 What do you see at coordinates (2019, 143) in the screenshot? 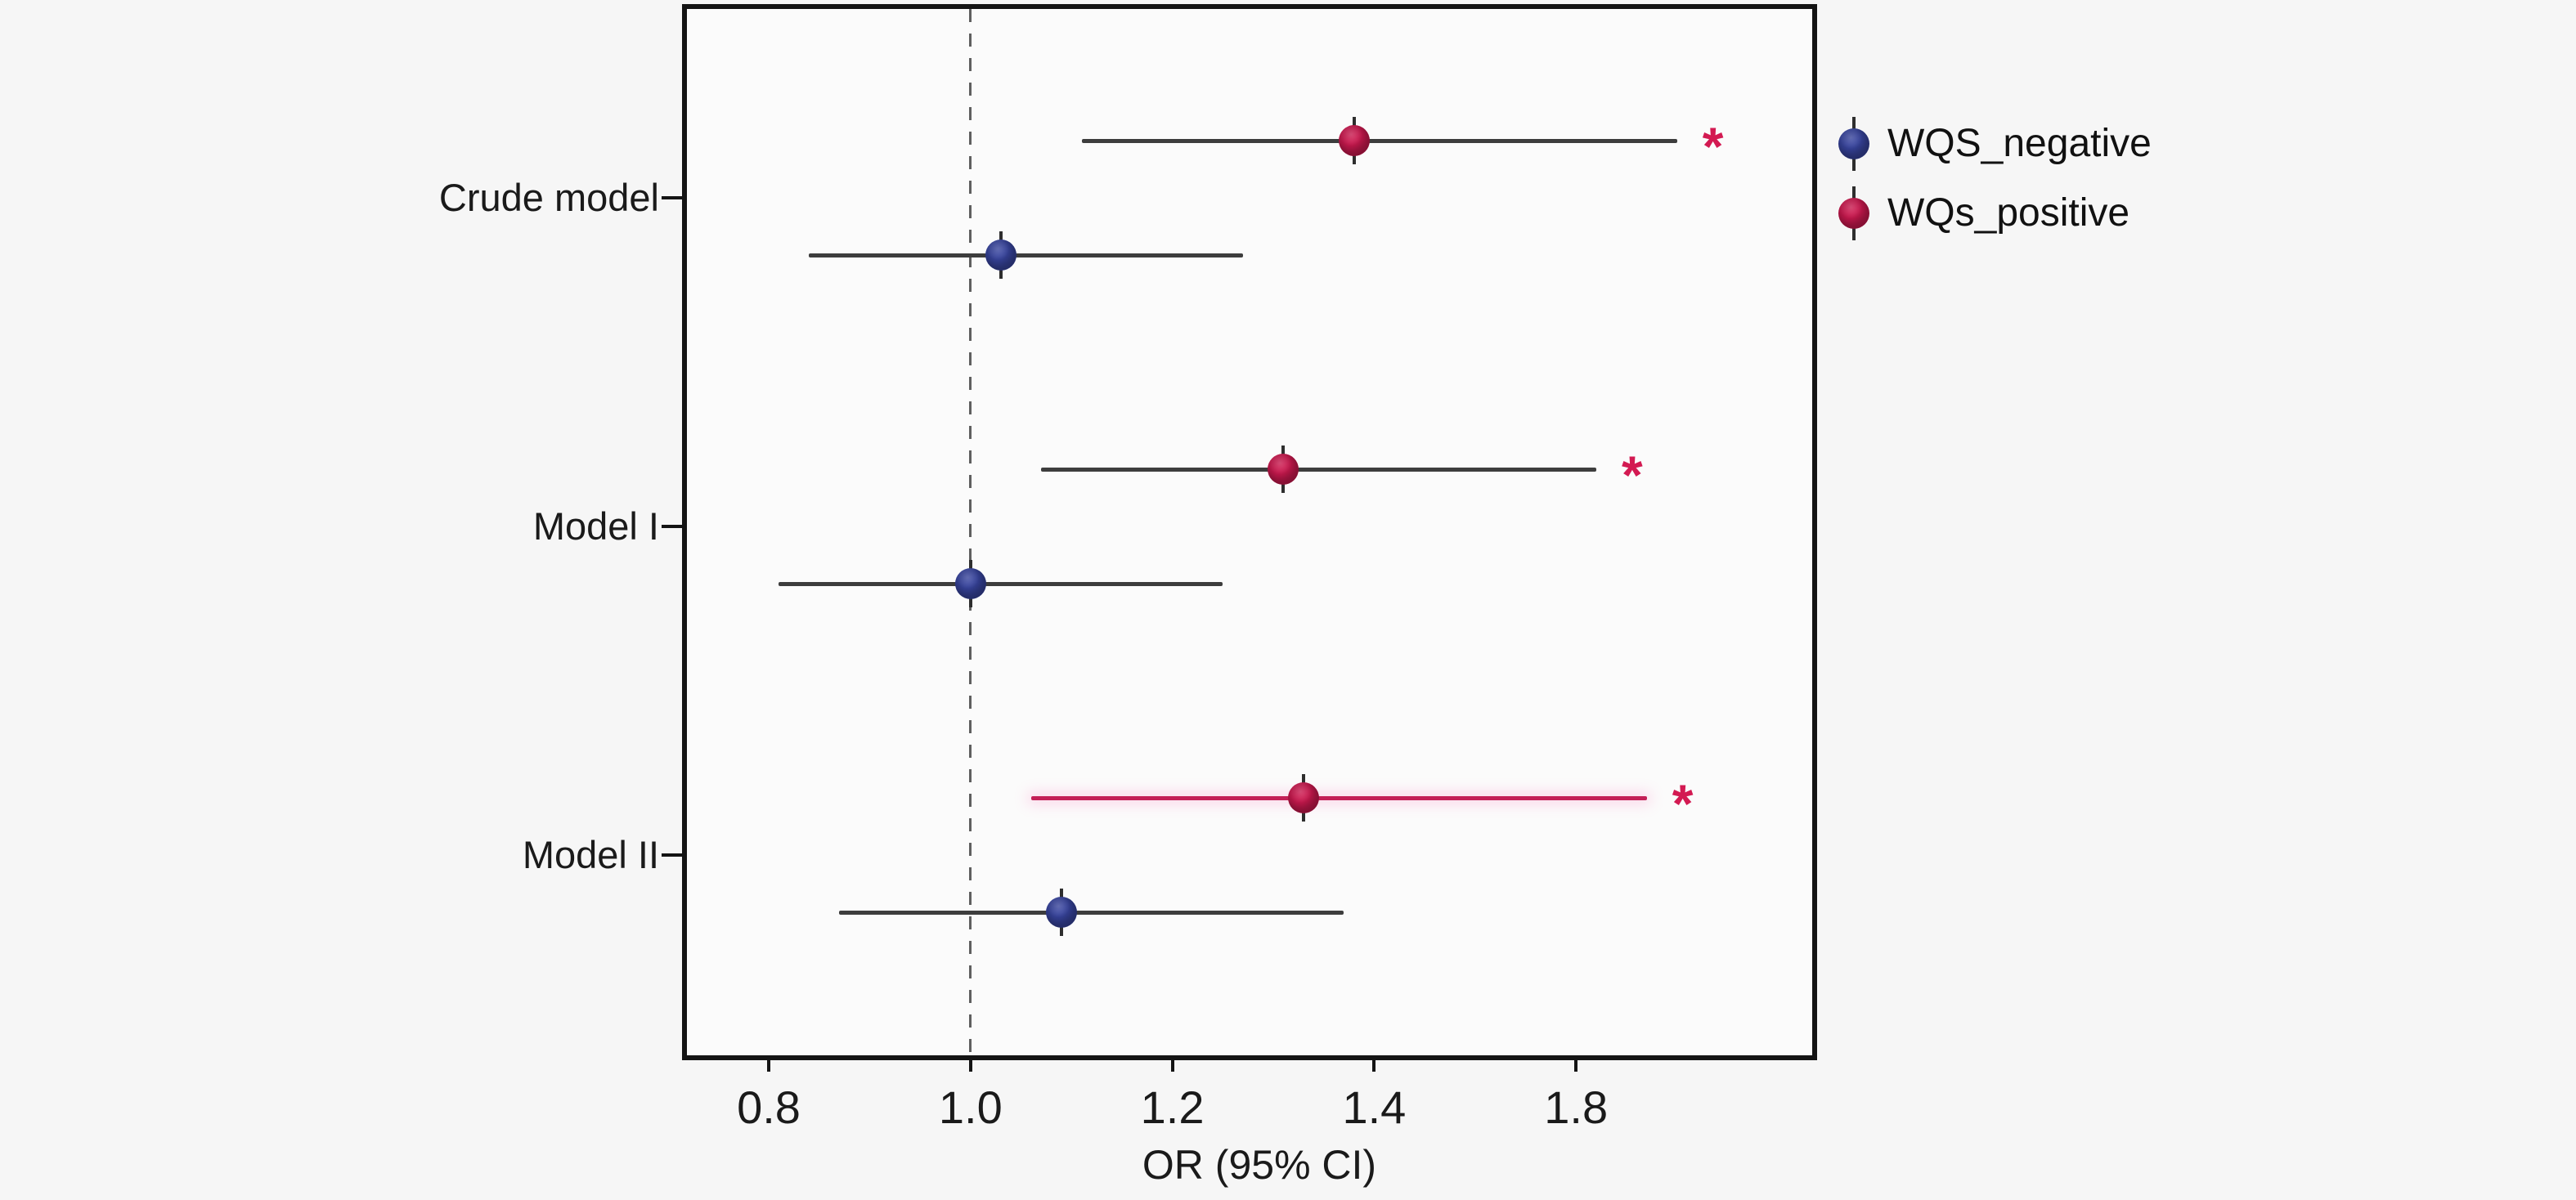
I see `legend-label-negative: WQS_negative` at bounding box center [2019, 143].